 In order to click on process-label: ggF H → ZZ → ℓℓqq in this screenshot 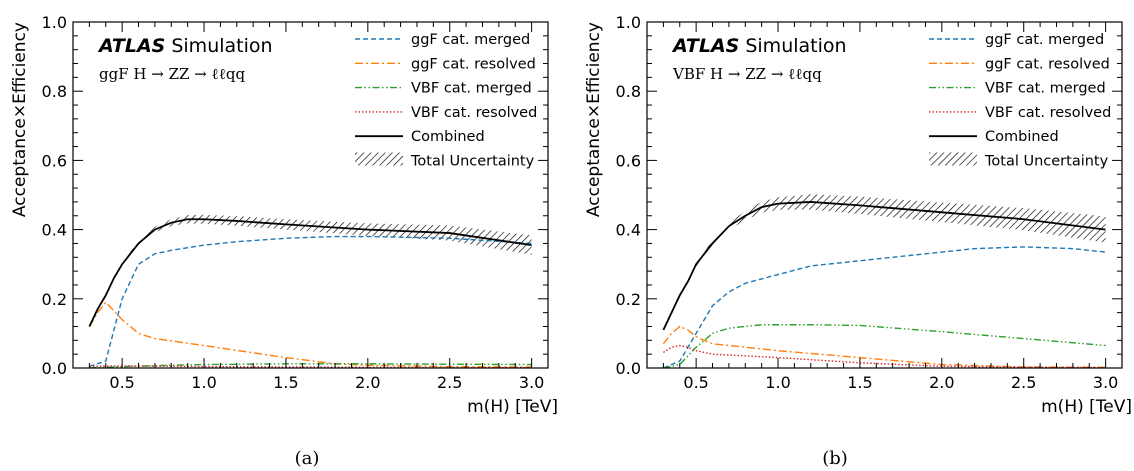, I will do `click(172, 74)`.